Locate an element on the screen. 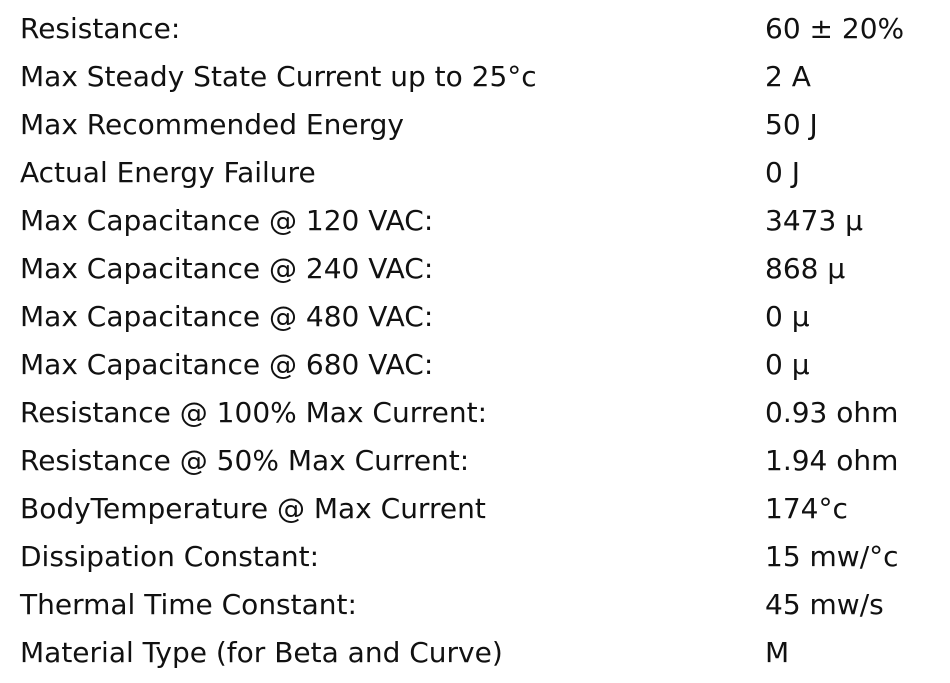 The image size is (950, 683). spec-value: 174°c is located at coordinates (806, 508).